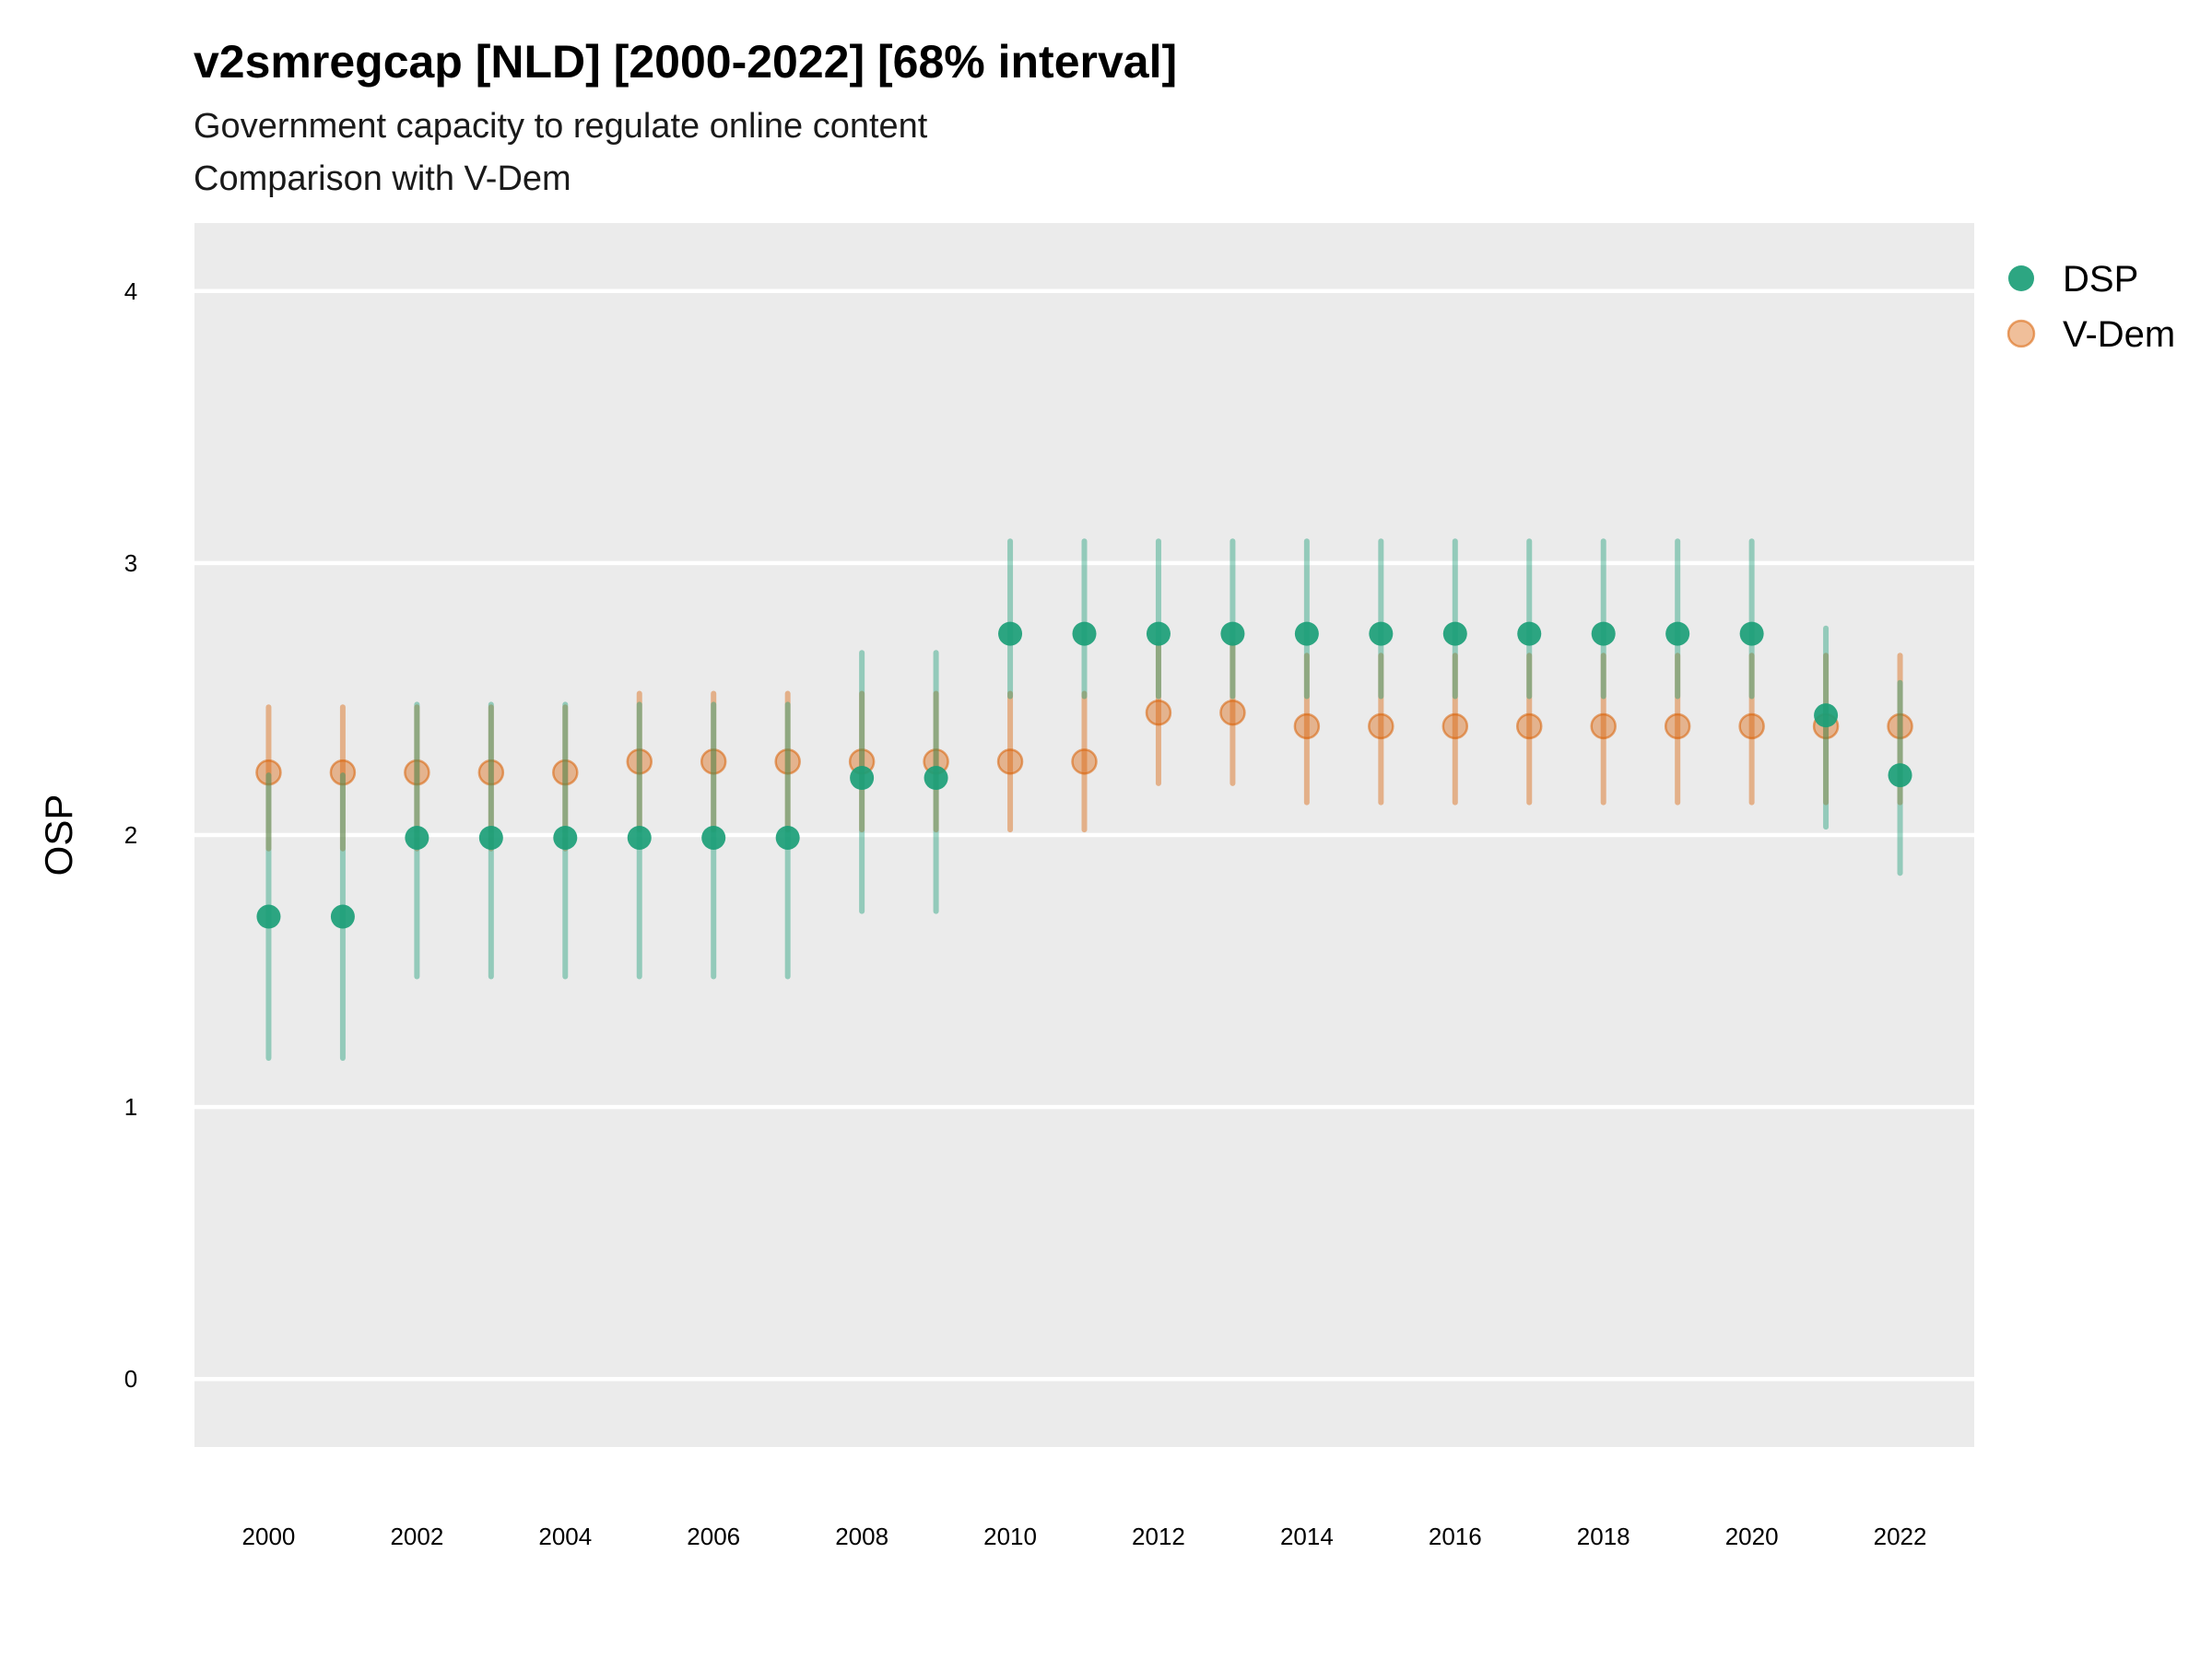 The width and height of the screenshot is (2212, 1659). Describe the element at coordinates (1455, 1536) in the screenshot. I see `x-tick-label: 2016` at that location.